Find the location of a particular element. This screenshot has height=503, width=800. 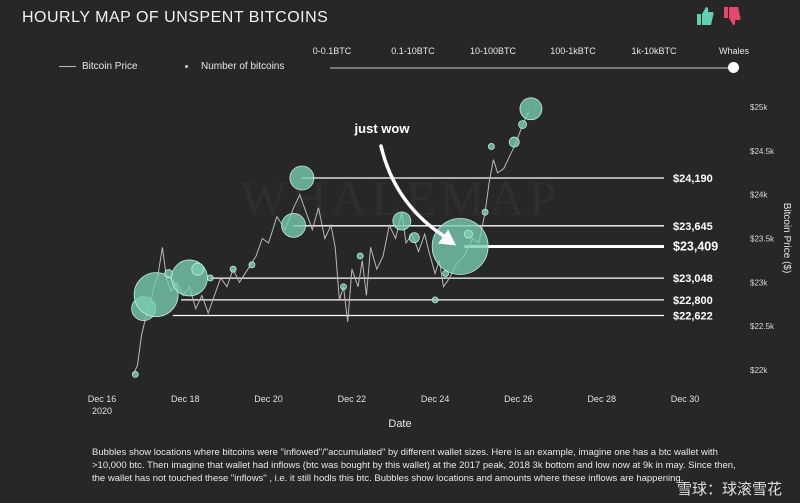

x-tick-sublabel: 2020 is located at coordinates (102, 411).